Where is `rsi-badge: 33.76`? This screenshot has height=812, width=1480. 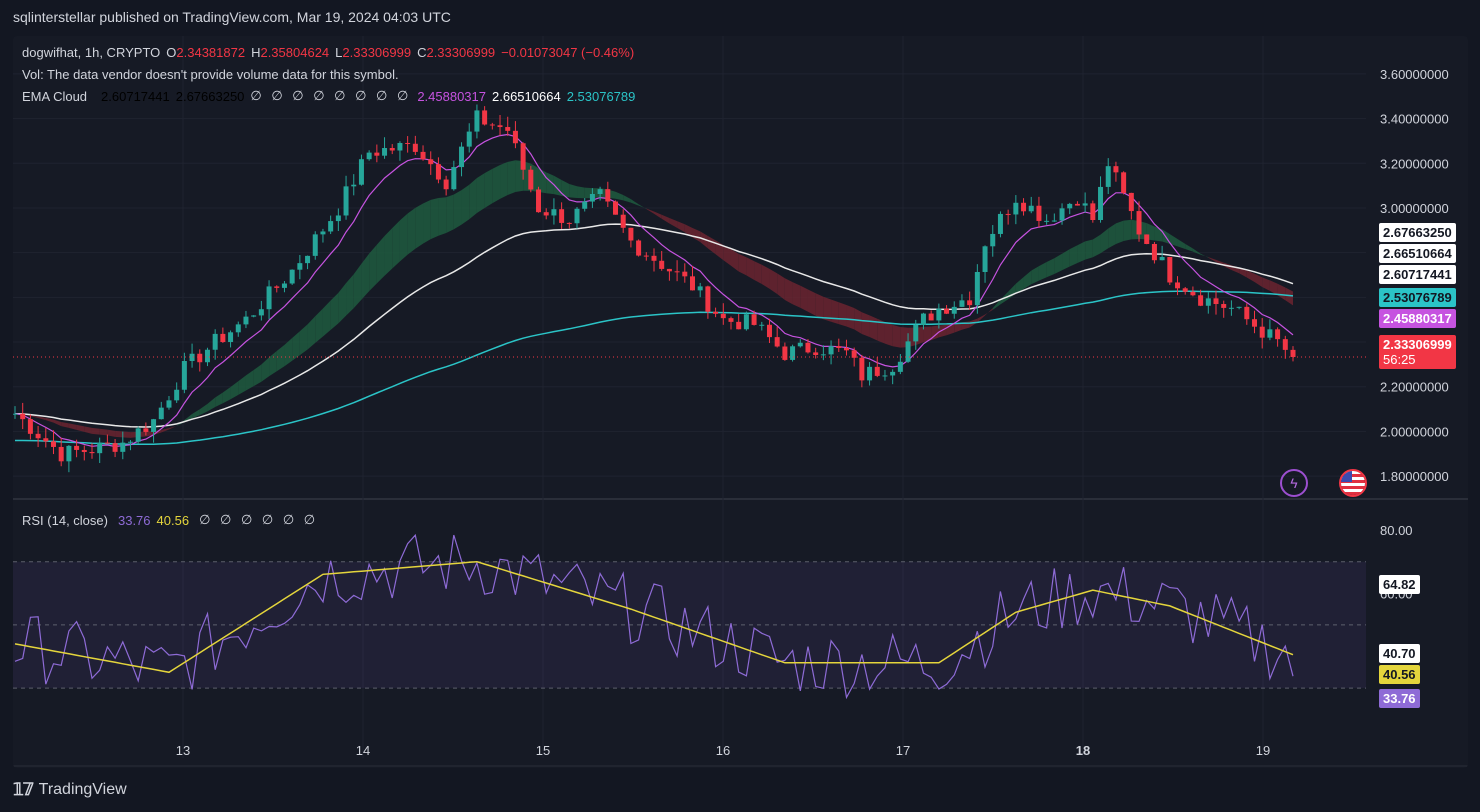
rsi-badge: 33.76 is located at coordinates (1399, 698).